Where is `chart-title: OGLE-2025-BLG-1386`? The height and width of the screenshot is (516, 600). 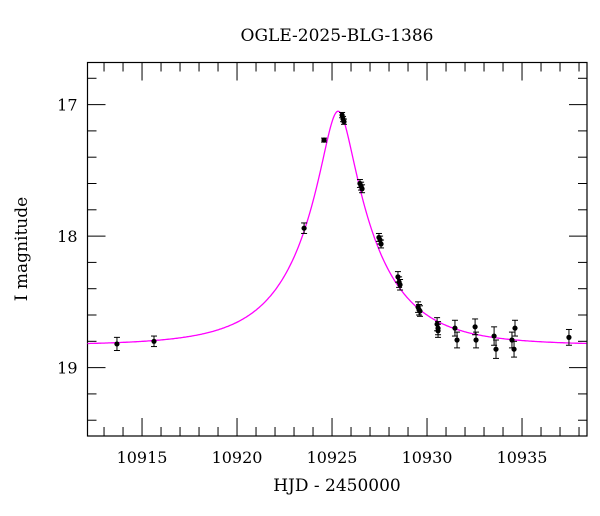
chart-title: OGLE-2025-BLG-1386 is located at coordinates (337, 36).